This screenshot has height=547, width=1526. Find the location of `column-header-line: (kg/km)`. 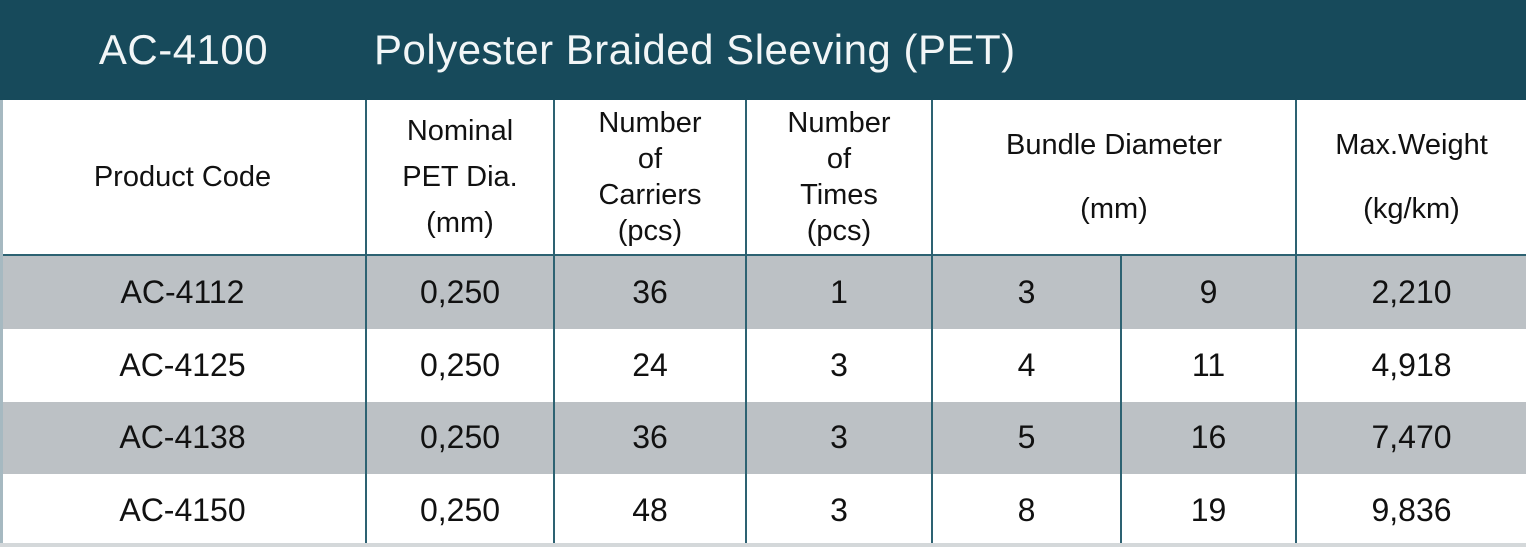

column-header-line: (kg/km) is located at coordinates (1411, 209).